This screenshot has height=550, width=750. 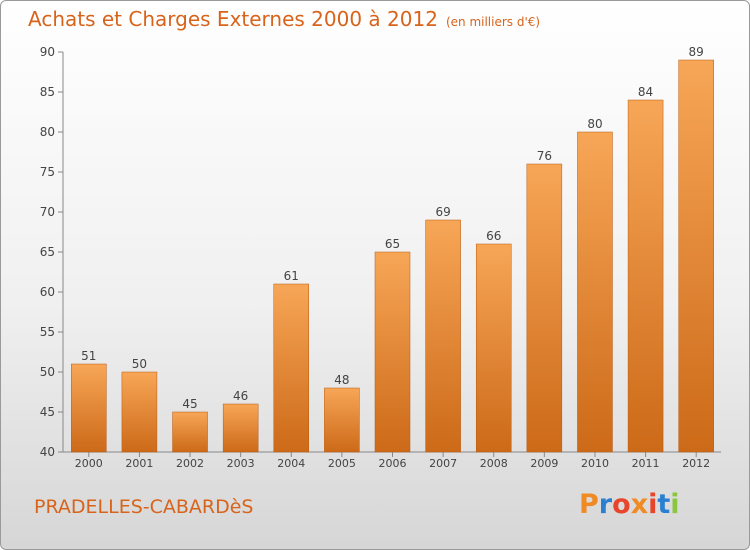 What do you see at coordinates (621, 504) in the screenshot?
I see `logo-letter: o` at bounding box center [621, 504].